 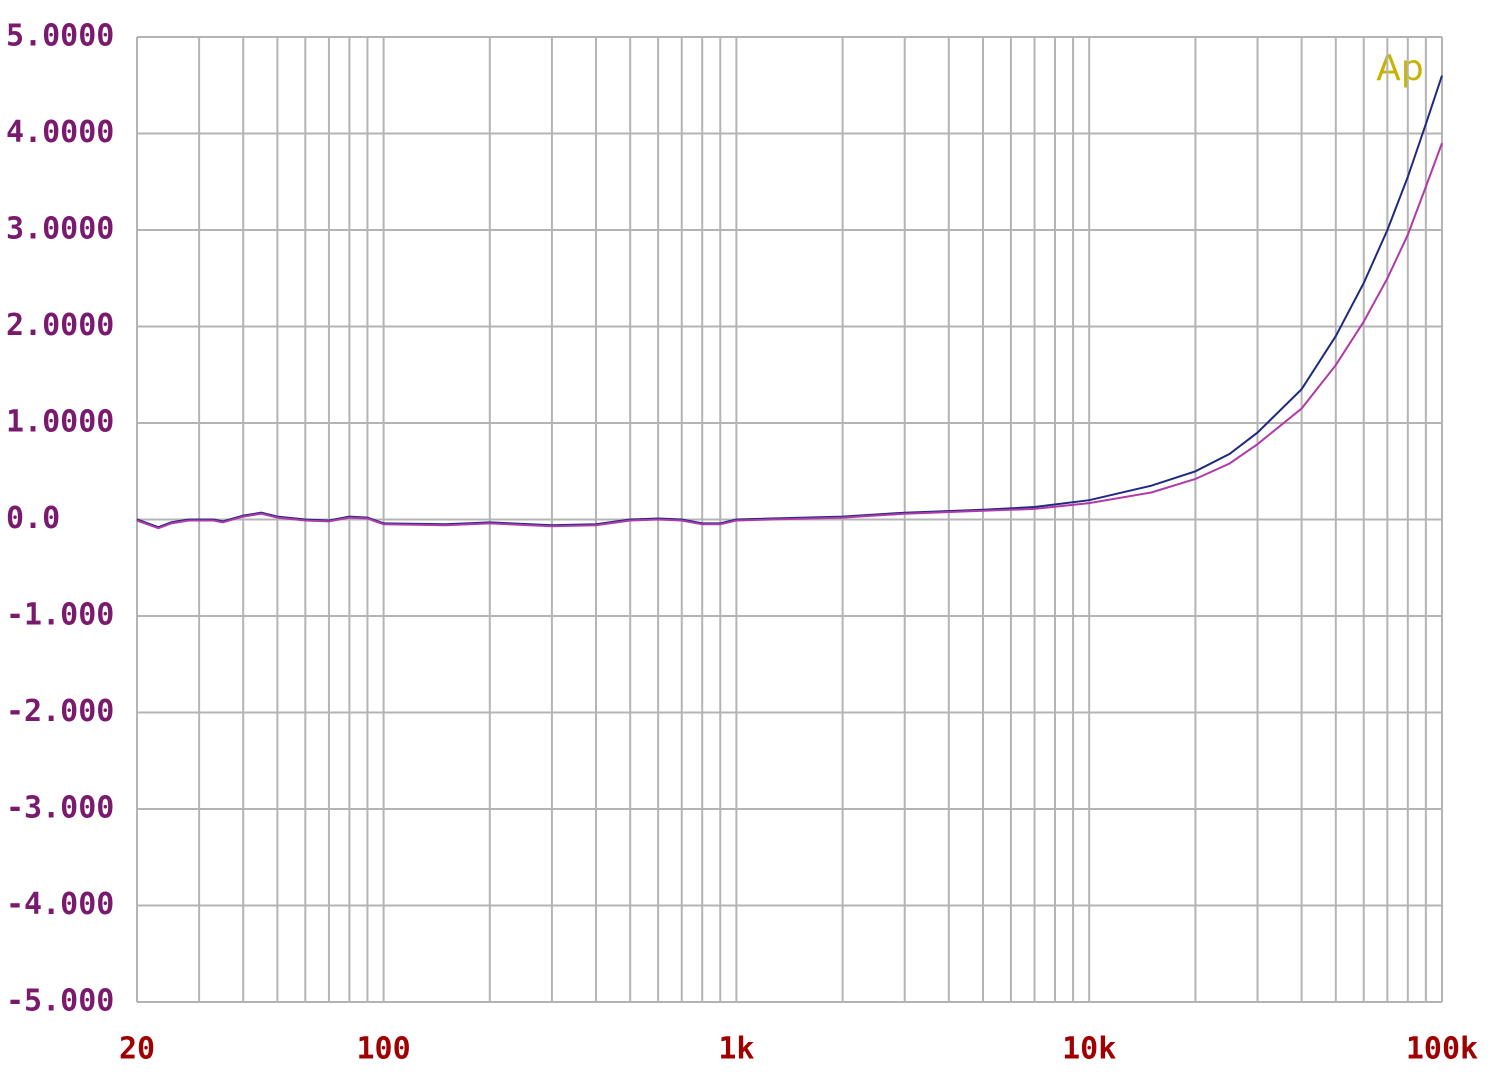 I want to click on y-tick-label: 2.0000, so click(x=60, y=325).